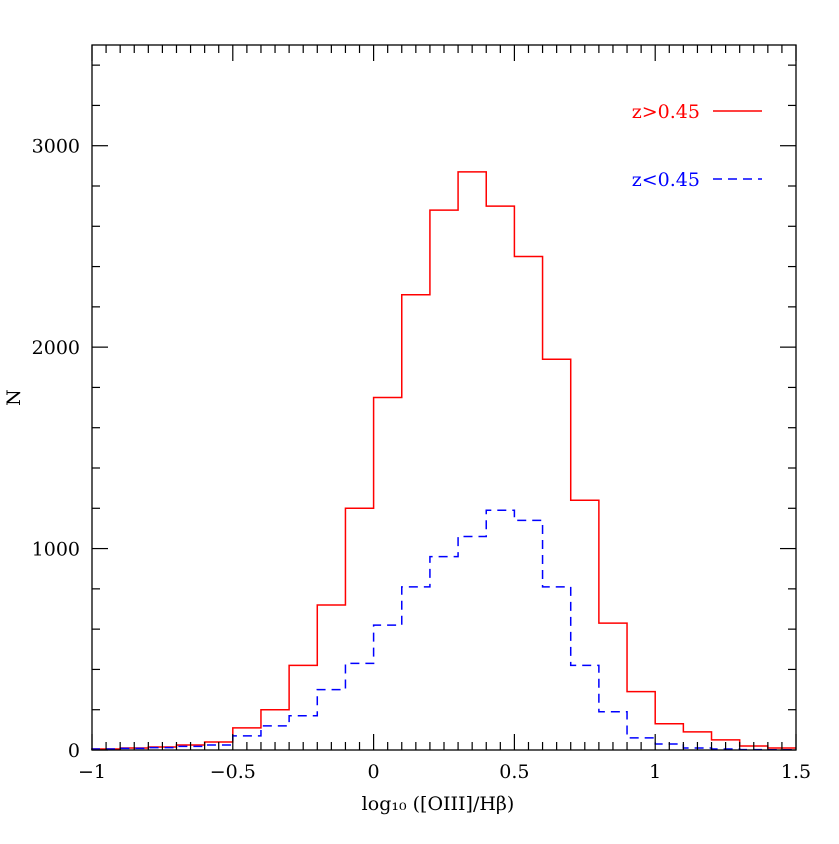  Describe the element at coordinates (666, 112) in the screenshot. I see `legend-label: z>0.45` at that location.